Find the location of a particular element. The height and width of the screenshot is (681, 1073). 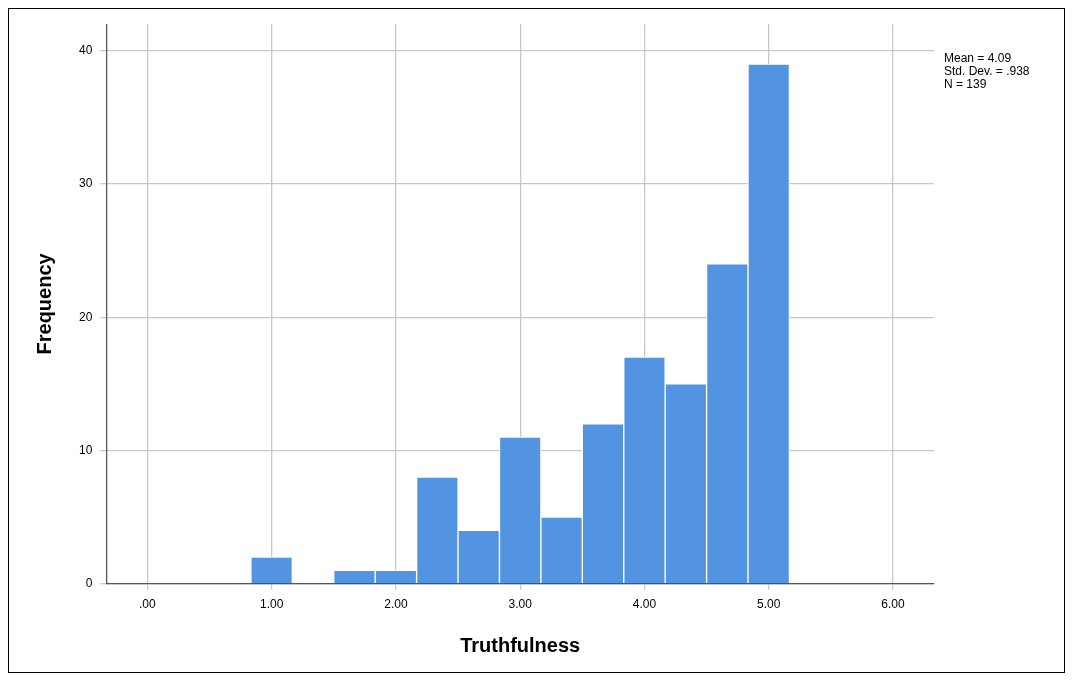

x-tick-label: 6.00 is located at coordinates (893, 604).